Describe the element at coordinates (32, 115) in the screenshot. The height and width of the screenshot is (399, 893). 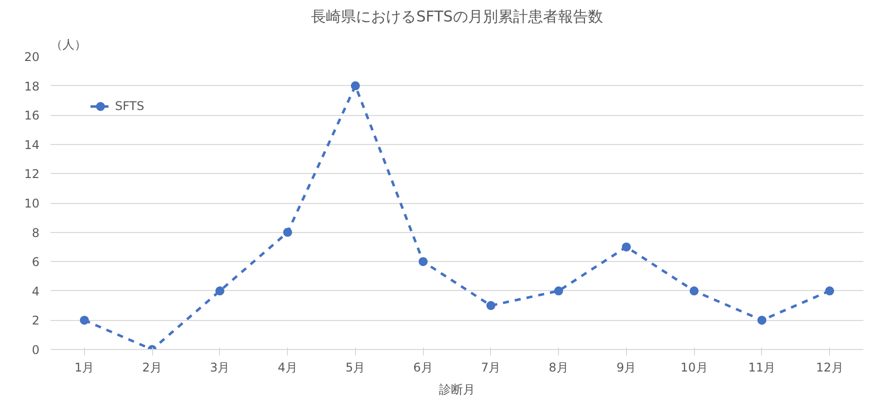
I see `y-tick-label: 16` at that location.